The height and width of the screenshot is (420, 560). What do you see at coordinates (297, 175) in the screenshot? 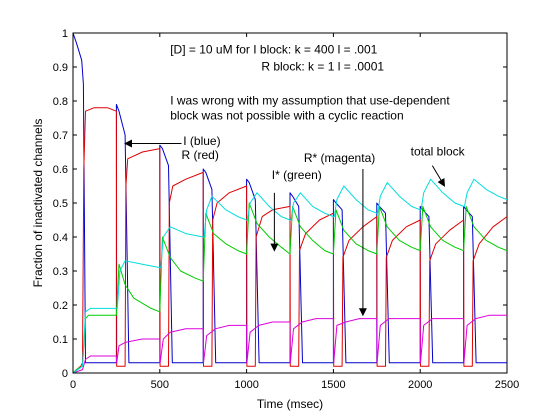
I see `annotation-label-Istar: I* (green)` at bounding box center [297, 175].